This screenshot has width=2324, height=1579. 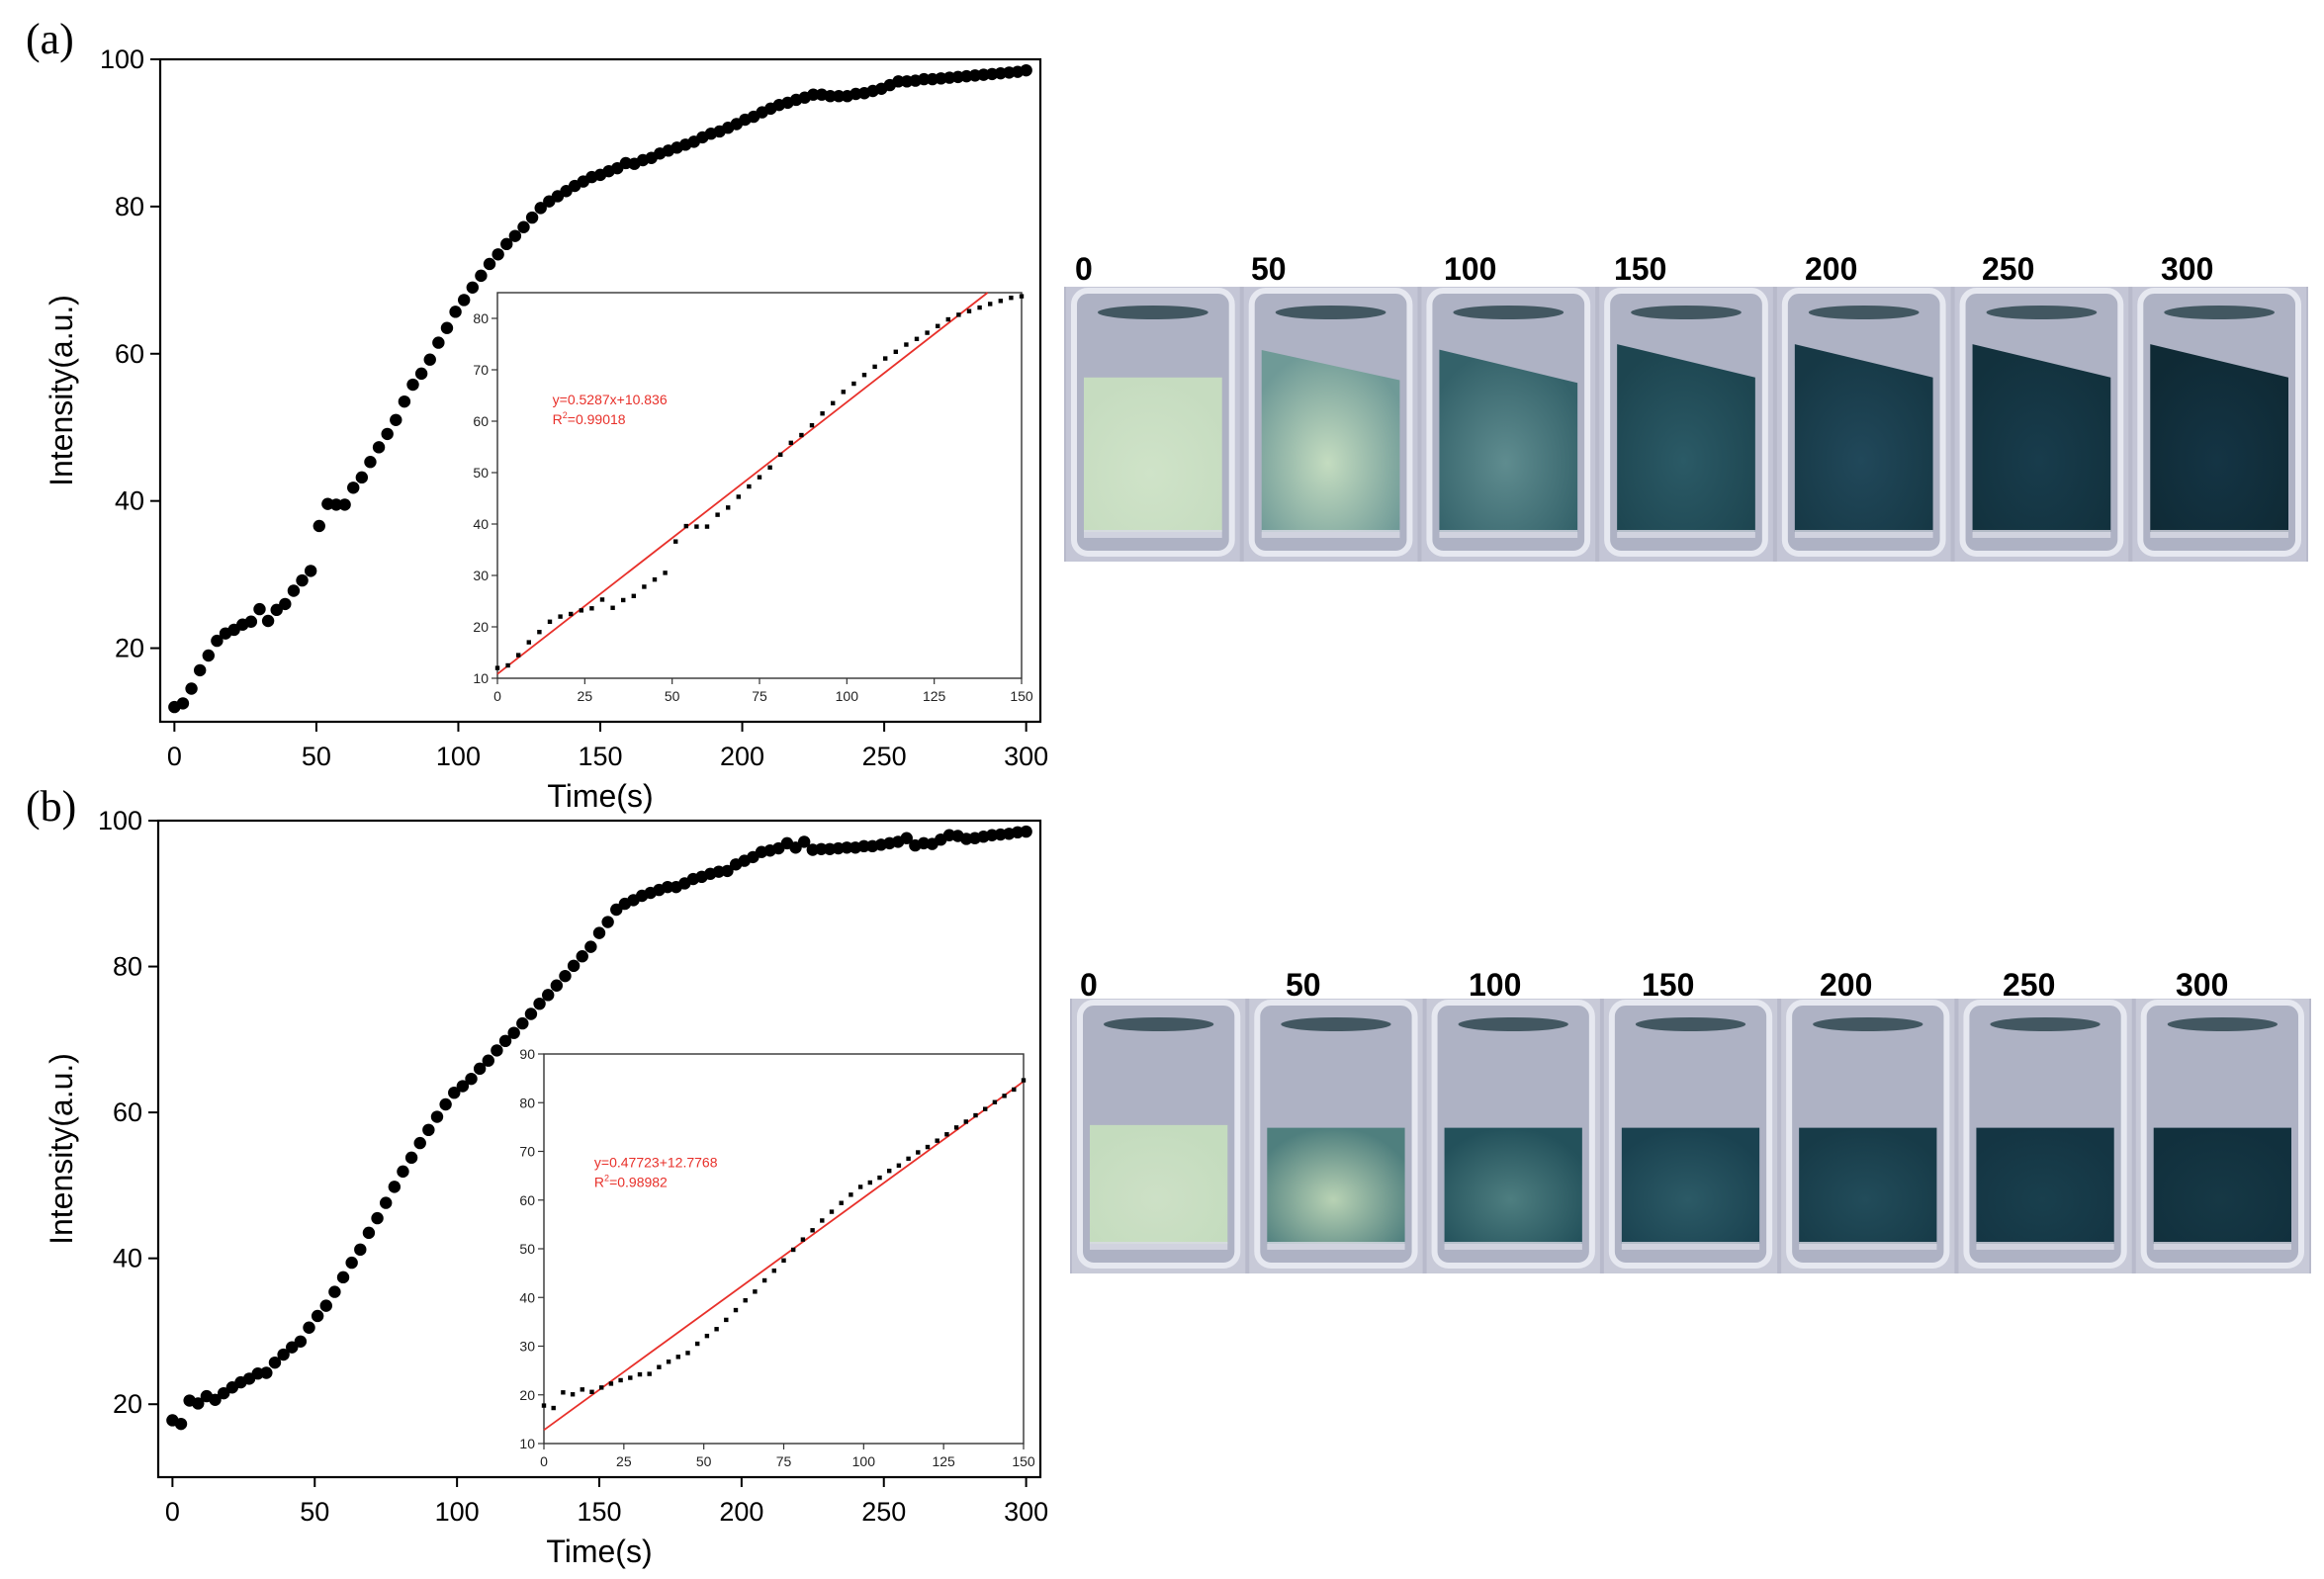 What do you see at coordinates (51, 806) in the screenshot?
I see `panel-b-label: (b)` at bounding box center [51, 806].